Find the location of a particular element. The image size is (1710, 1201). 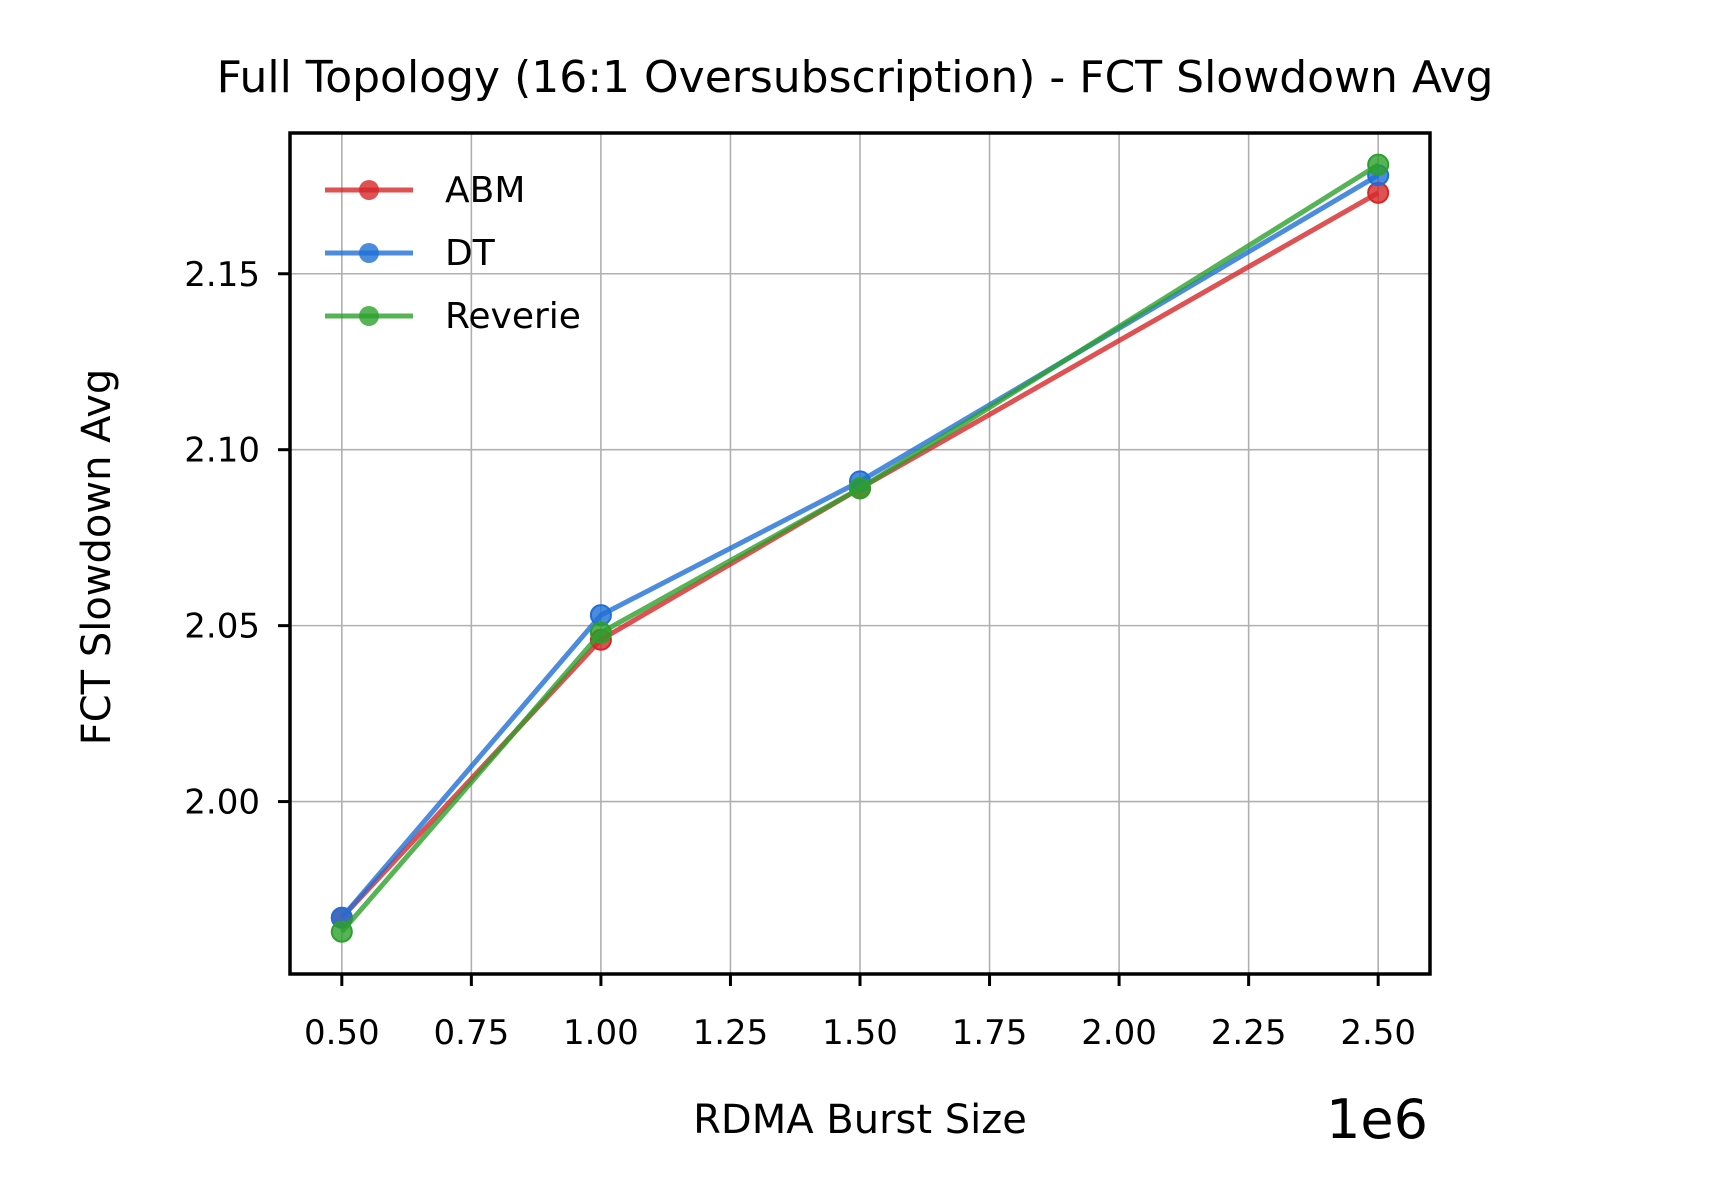

legend-label-dt: DT is located at coordinates (470, 253).